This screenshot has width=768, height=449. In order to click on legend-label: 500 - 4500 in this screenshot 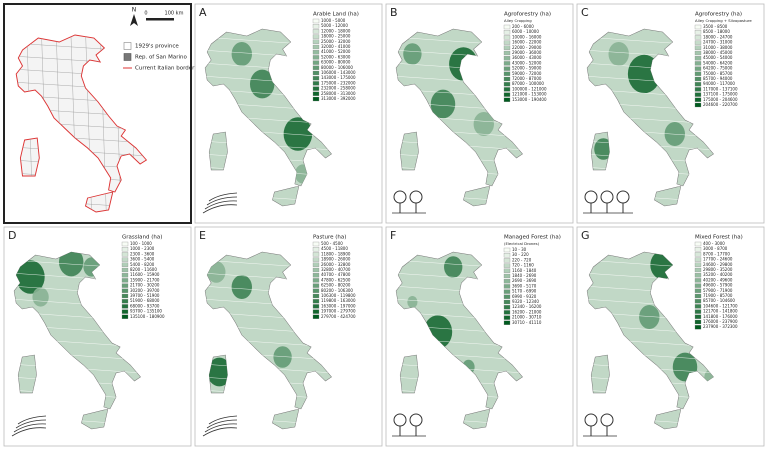, I will do `click(332, 243)`.